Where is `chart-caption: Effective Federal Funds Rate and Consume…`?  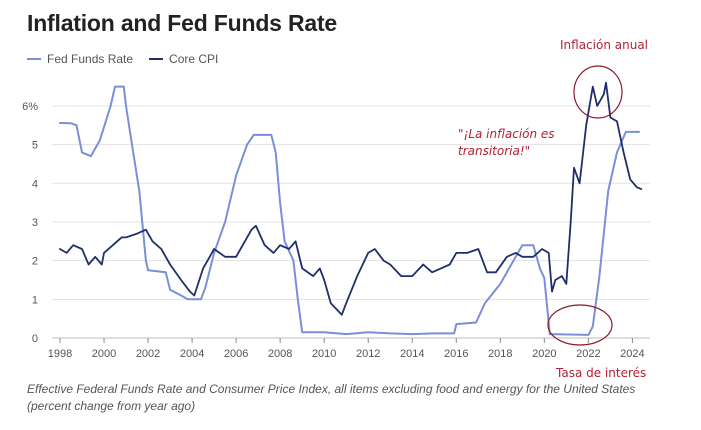 chart-caption: Effective Federal Funds Rate and Consume… is located at coordinates (331, 397).